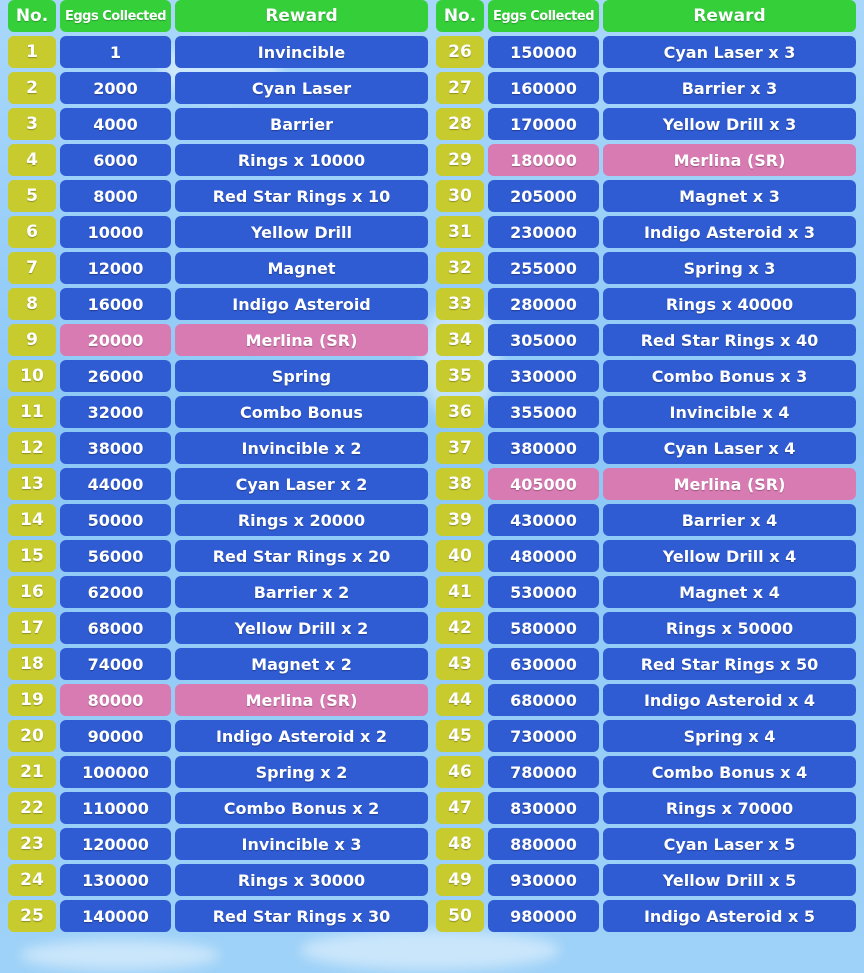 The height and width of the screenshot is (973, 864). I want to click on table-row: 38 405000 Merlina (SR), so click(646, 484).